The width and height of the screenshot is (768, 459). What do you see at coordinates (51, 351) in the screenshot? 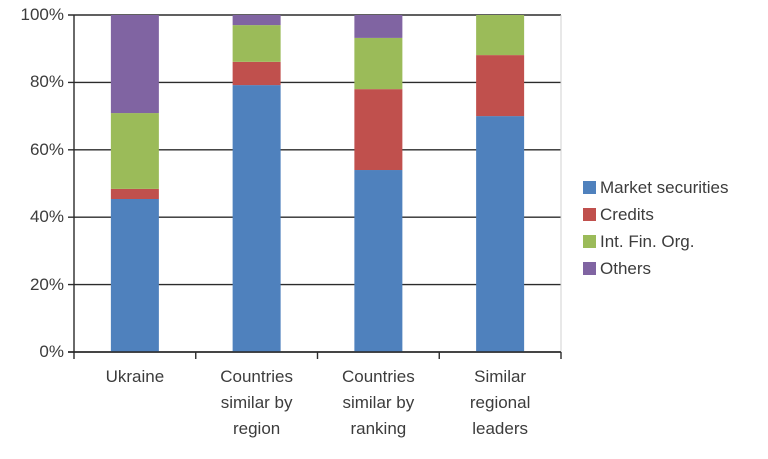
I see `y-tick-label: 0%` at bounding box center [51, 351].